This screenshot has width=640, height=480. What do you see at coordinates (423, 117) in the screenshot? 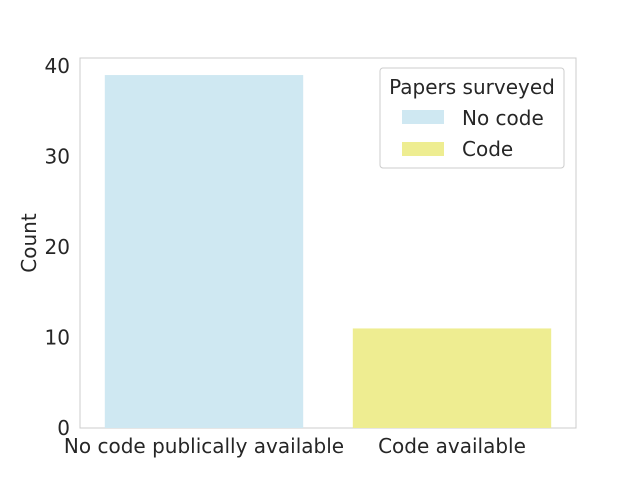
I see `legend-swatch-no-code` at bounding box center [423, 117].